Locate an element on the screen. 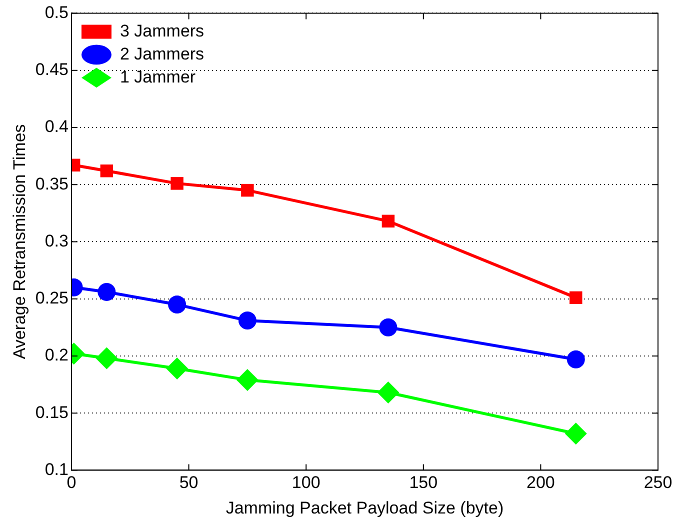  legend-label: 3 Jammers is located at coordinates (162, 30).